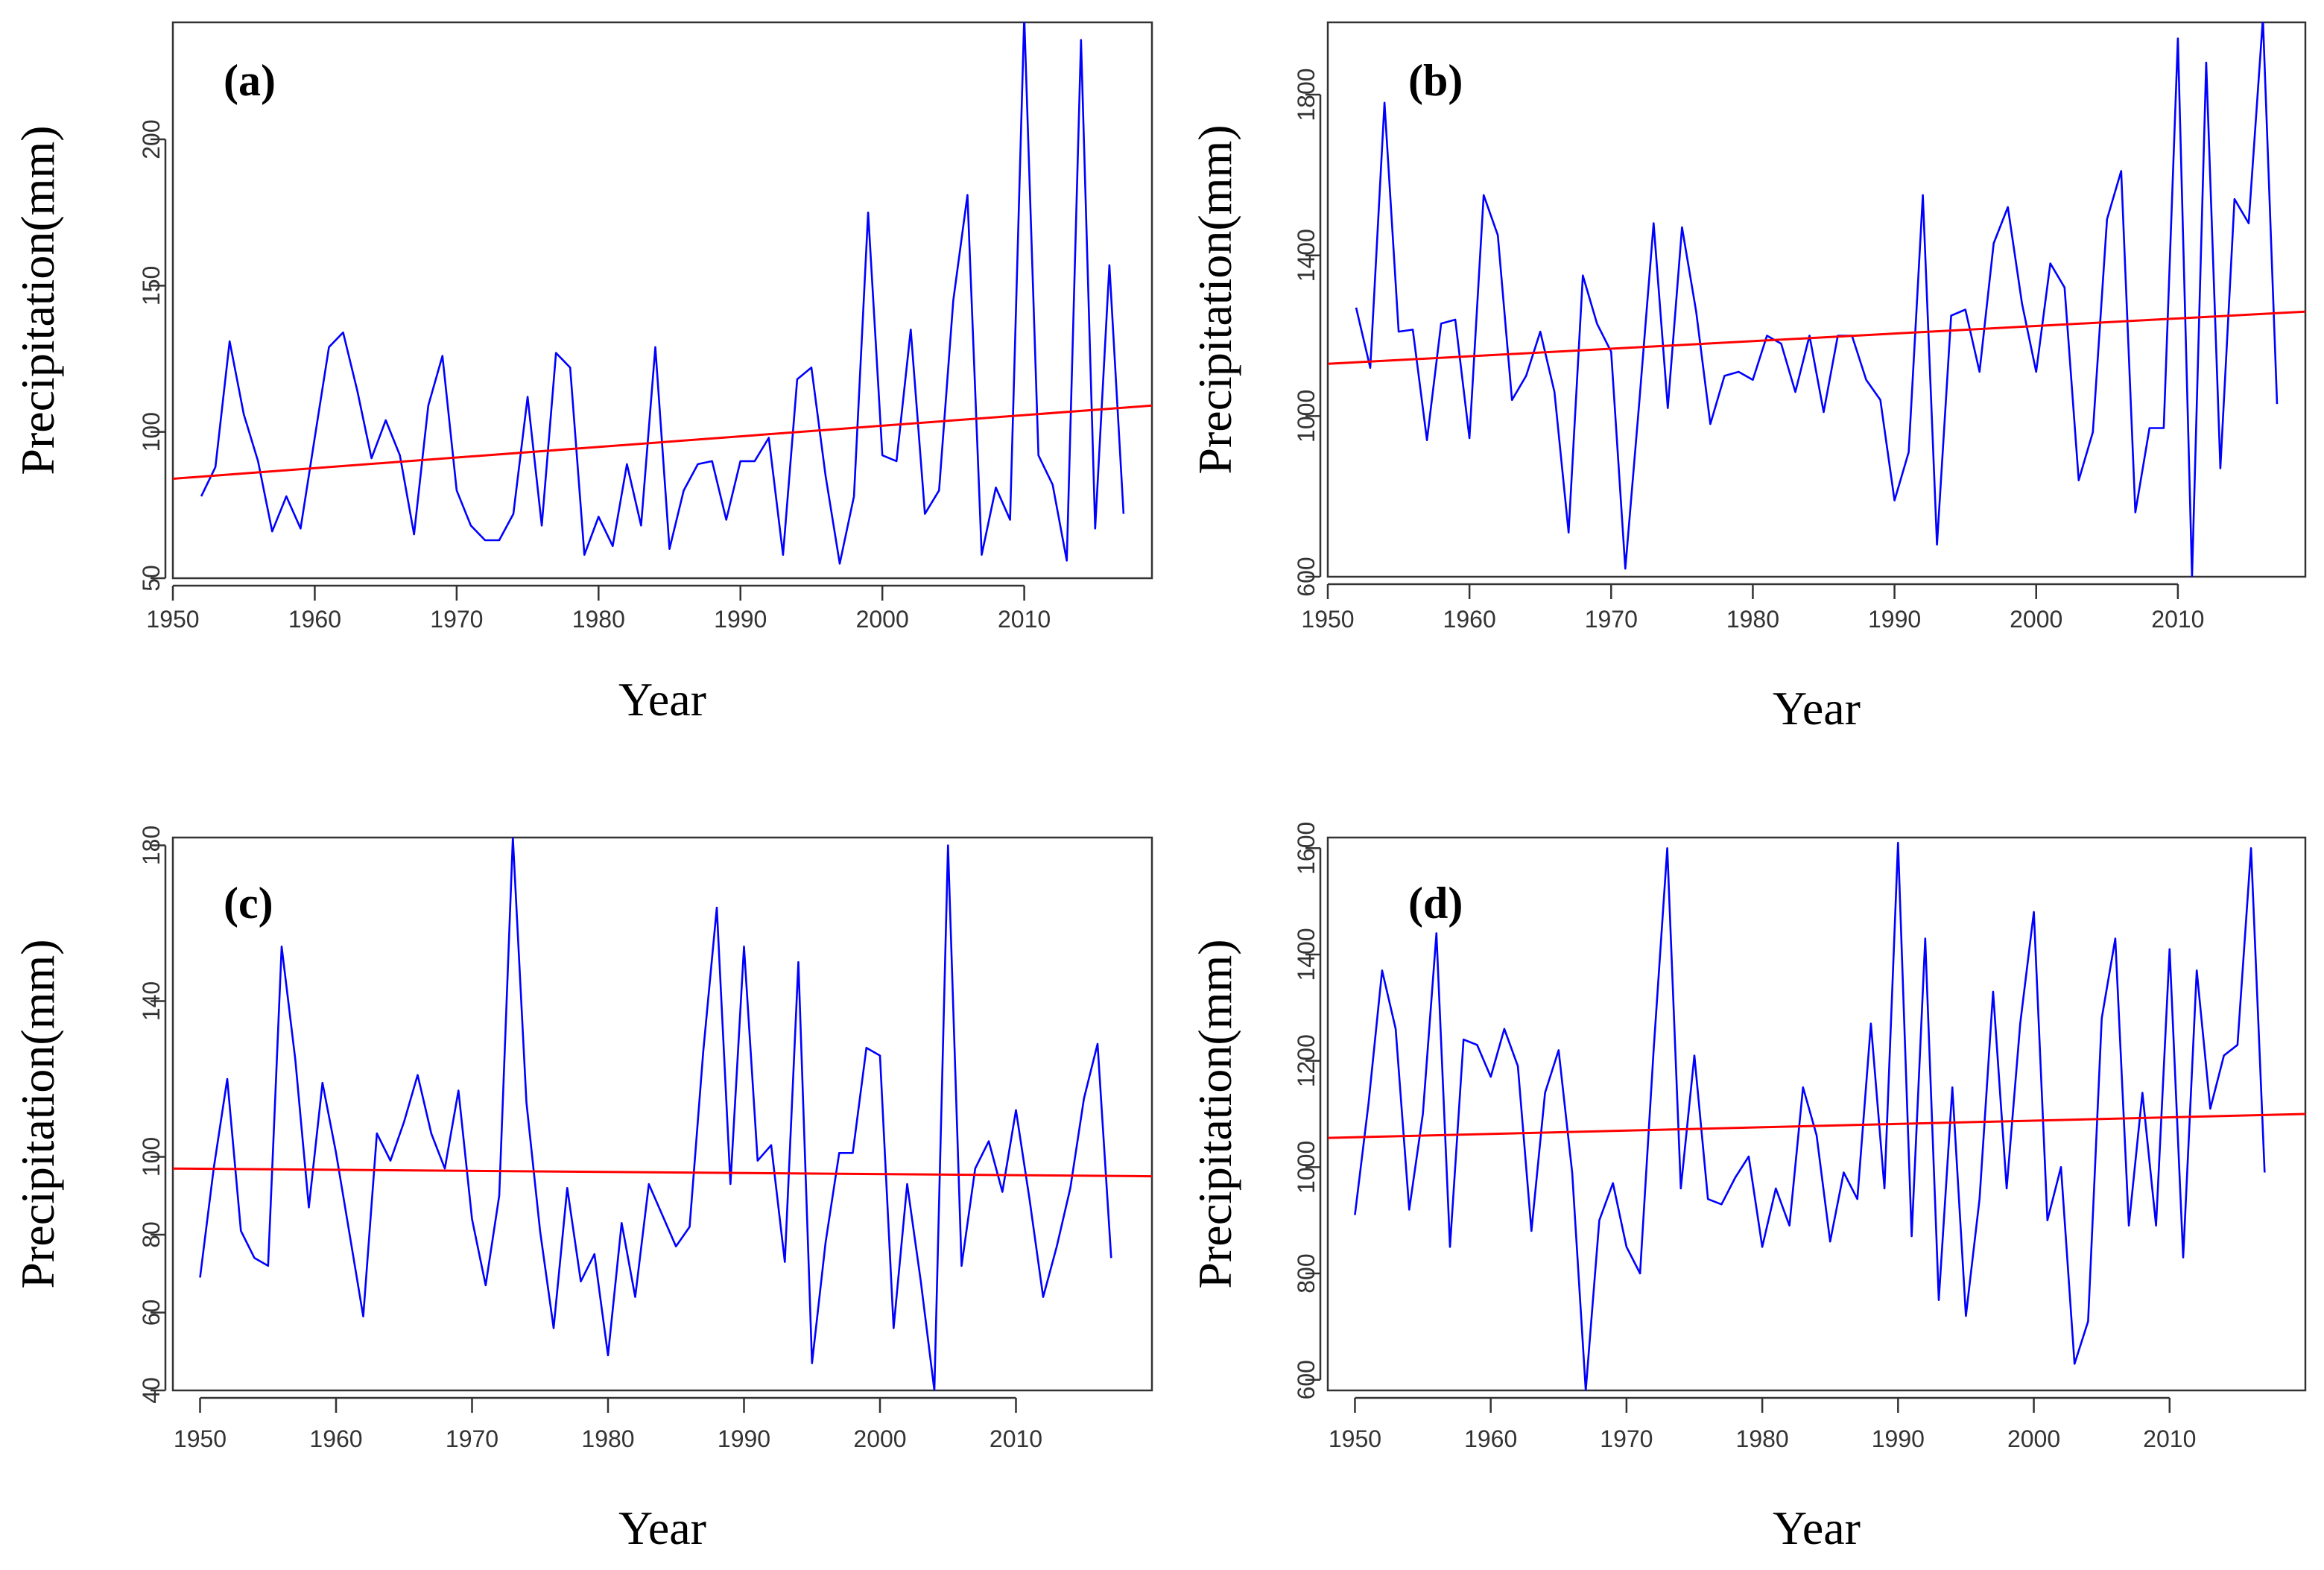 This screenshot has width=2324, height=1570. I want to click on y-tick-label: 80, so click(152, 1234).